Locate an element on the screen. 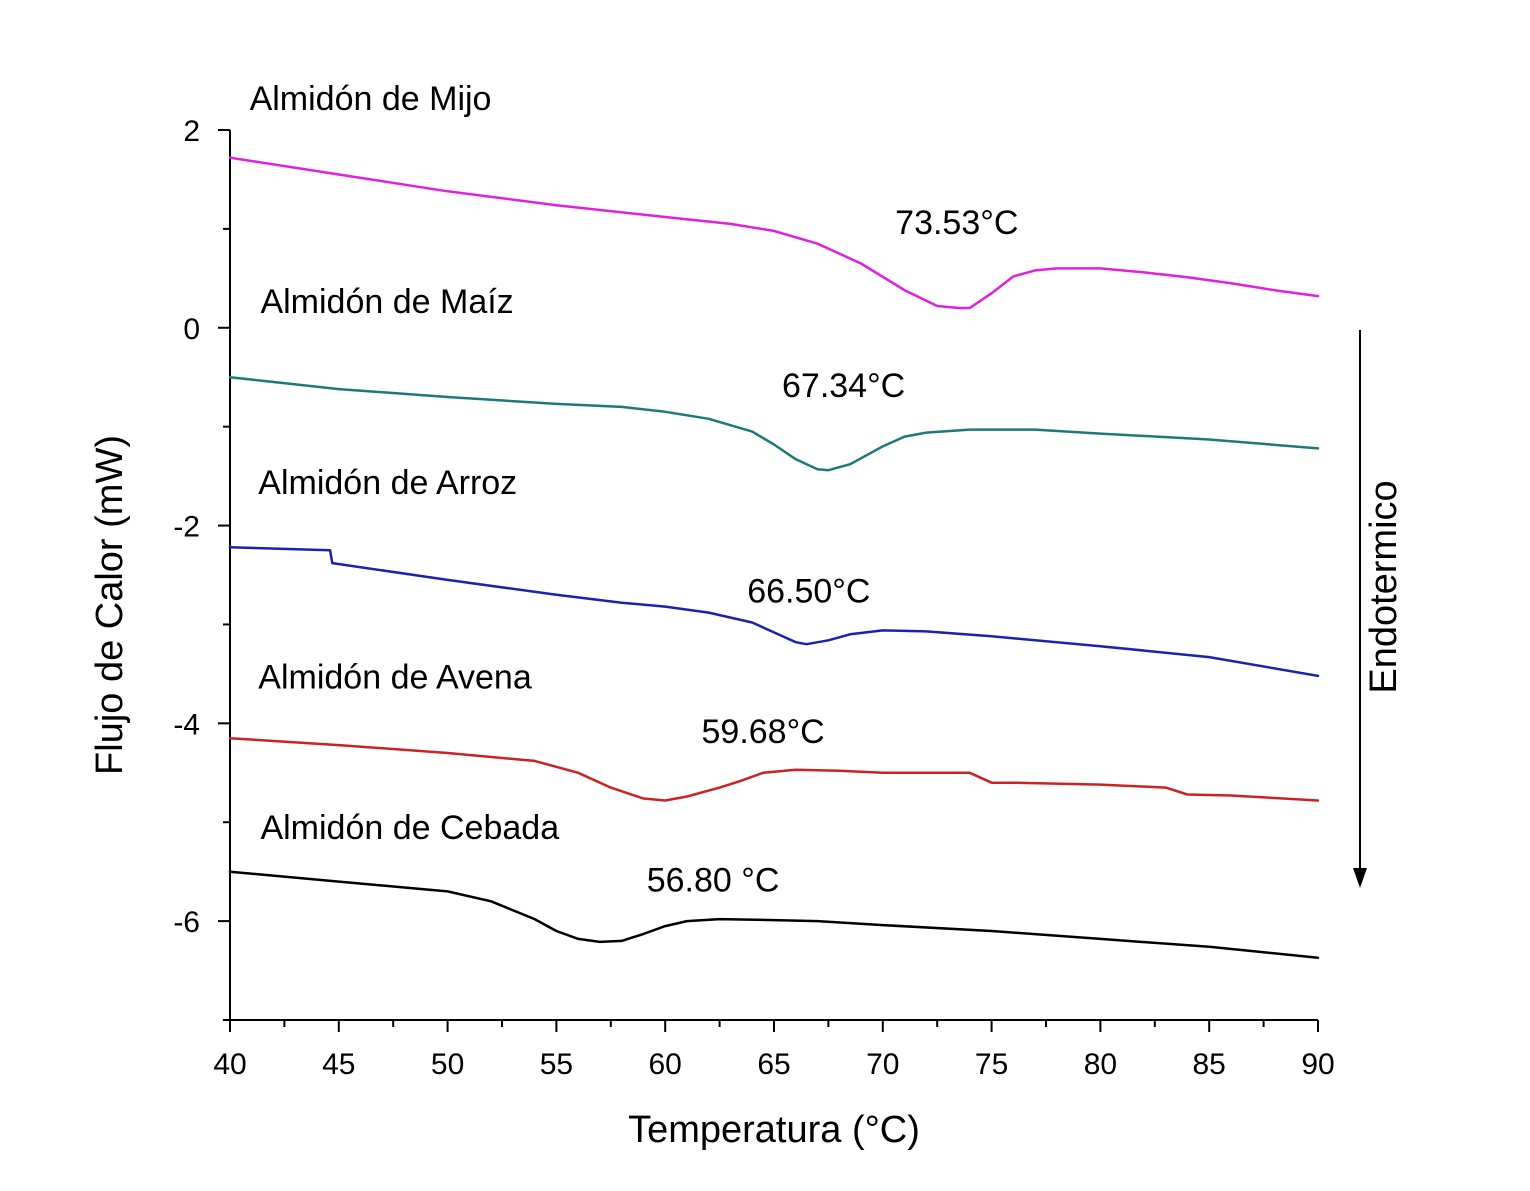 The height and width of the screenshot is (1191, 1530). series-name-label: Almidón de Cebada is located at coordinates (409, 828).